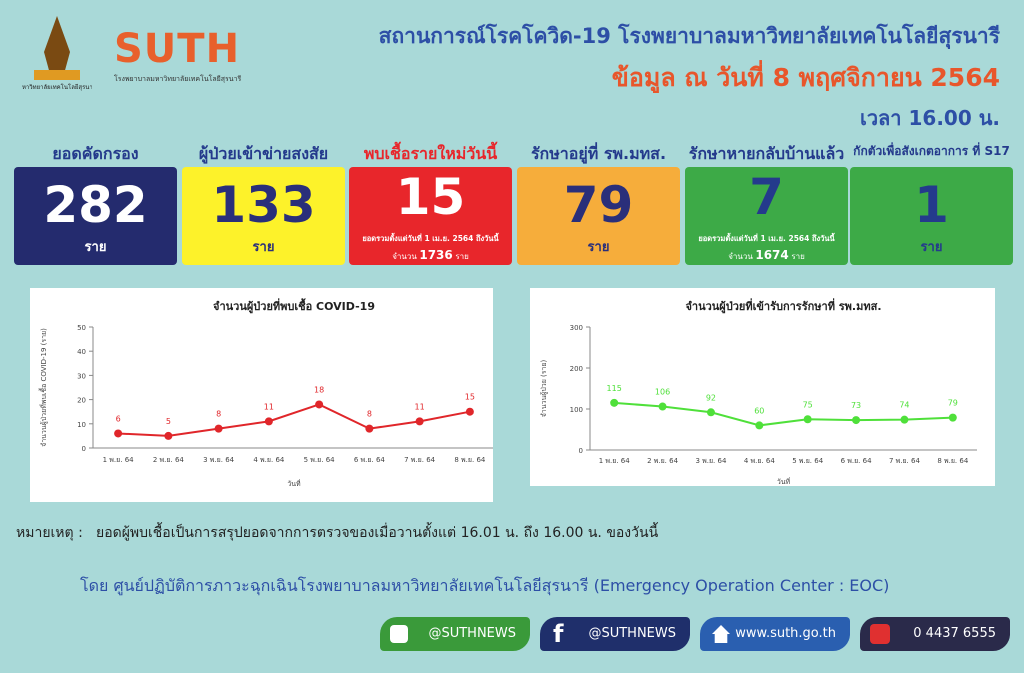 Image resolution: width=1024 pixels, height=673 pixels. What do you see at coordinates (263, 153) in the screenshot?
I see `stat-label: ผู้ป่วยเข้าข่ายสงสัย` at bounding box center [263, 153].